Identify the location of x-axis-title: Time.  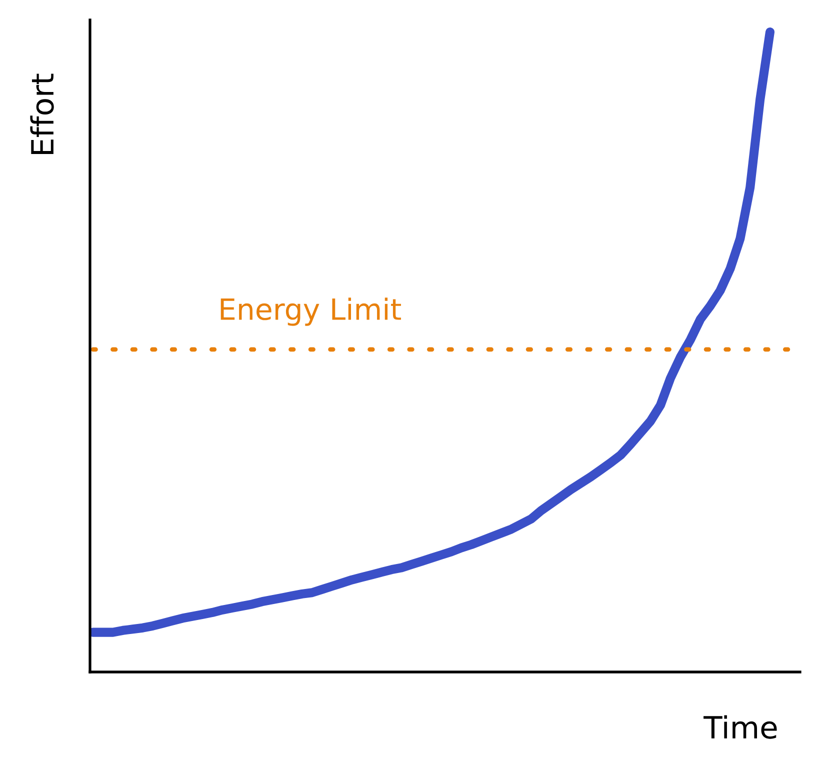
(740, 727).